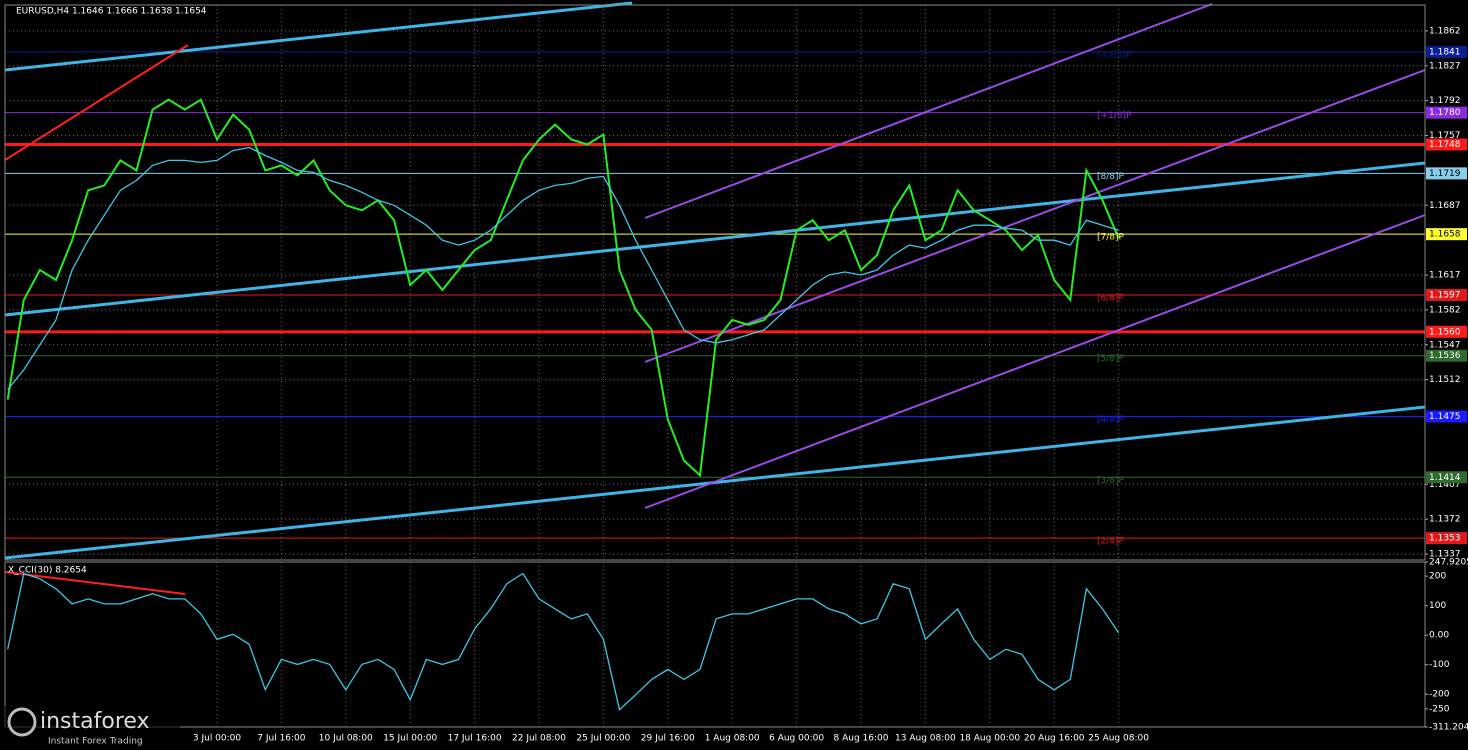  What do you see at coordinates (1445, 136) in the screenshot?
I see `y-tick-label: 1.1757` at bounding box center [1445, 136].